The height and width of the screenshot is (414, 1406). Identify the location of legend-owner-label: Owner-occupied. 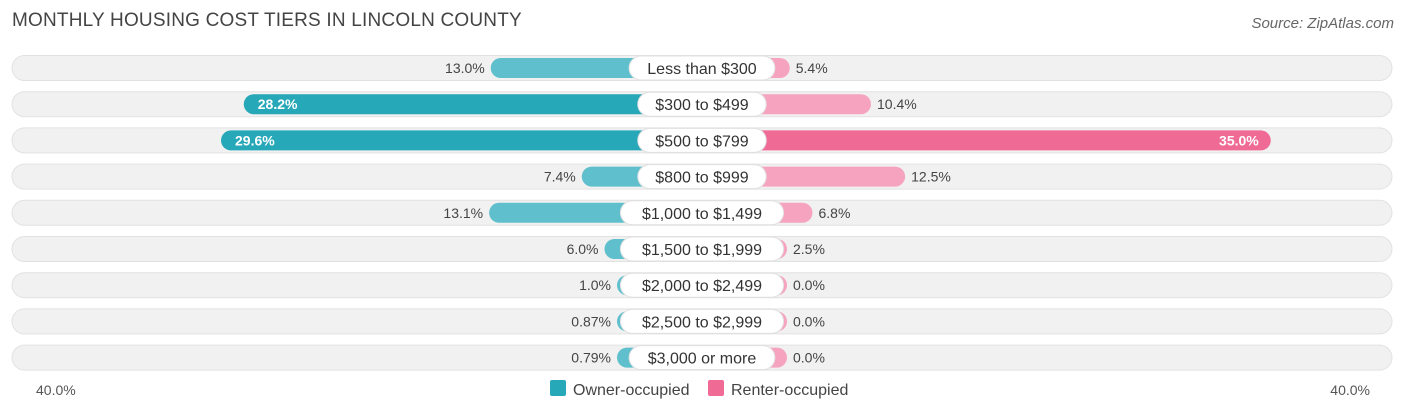
(631, 390).